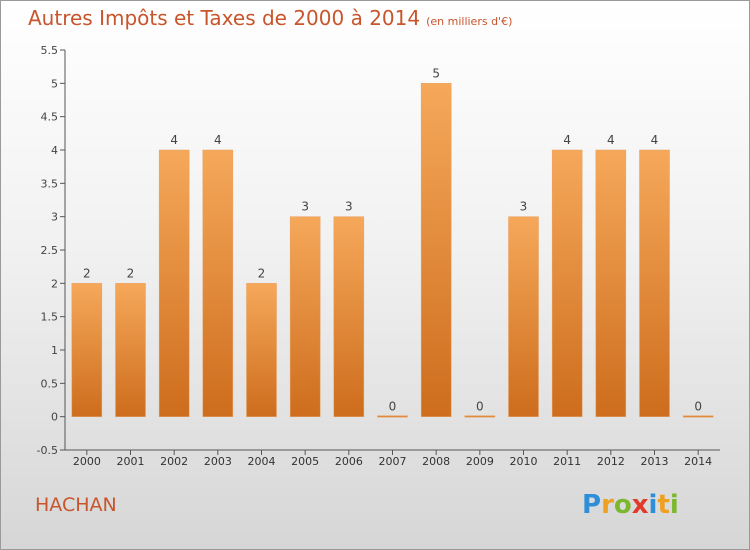 Image resolution: width=750 pixels, height=550 pixels. What do you see at coordinates (640, 505) in the screenshot?
I see `logo-letter: x` at bounding box center [640, 505].